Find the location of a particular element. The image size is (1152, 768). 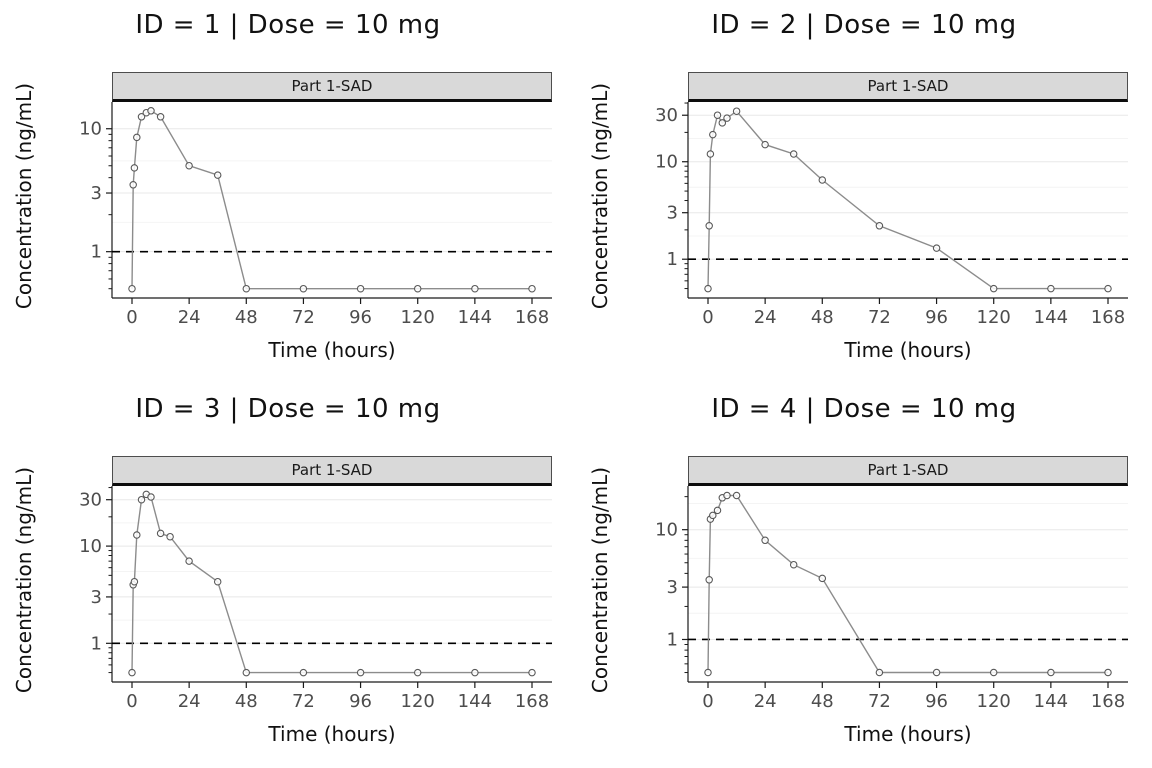

panel-title: ID = 2 | Dose = 10 mg is located at coordinates (864, 25).